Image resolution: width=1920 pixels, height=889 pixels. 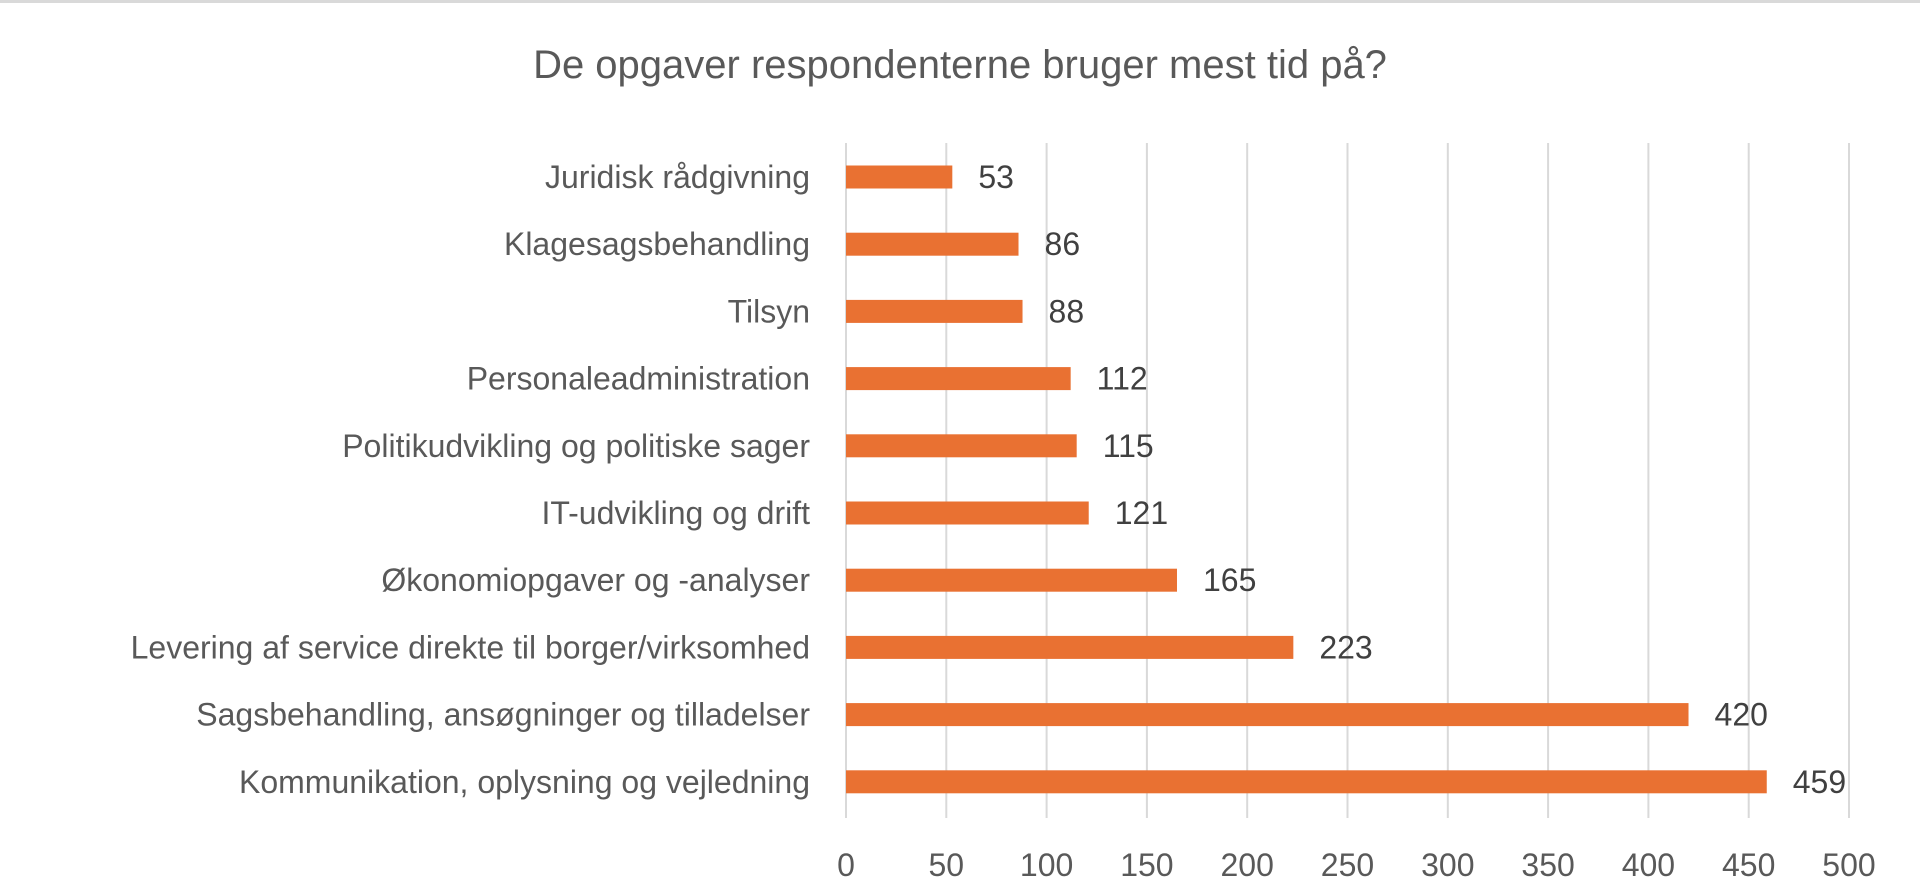 What do you see at coordinates (1067, 311) in the screenshot?
I see `data-label: 88` at bounding box center [1067, 311].